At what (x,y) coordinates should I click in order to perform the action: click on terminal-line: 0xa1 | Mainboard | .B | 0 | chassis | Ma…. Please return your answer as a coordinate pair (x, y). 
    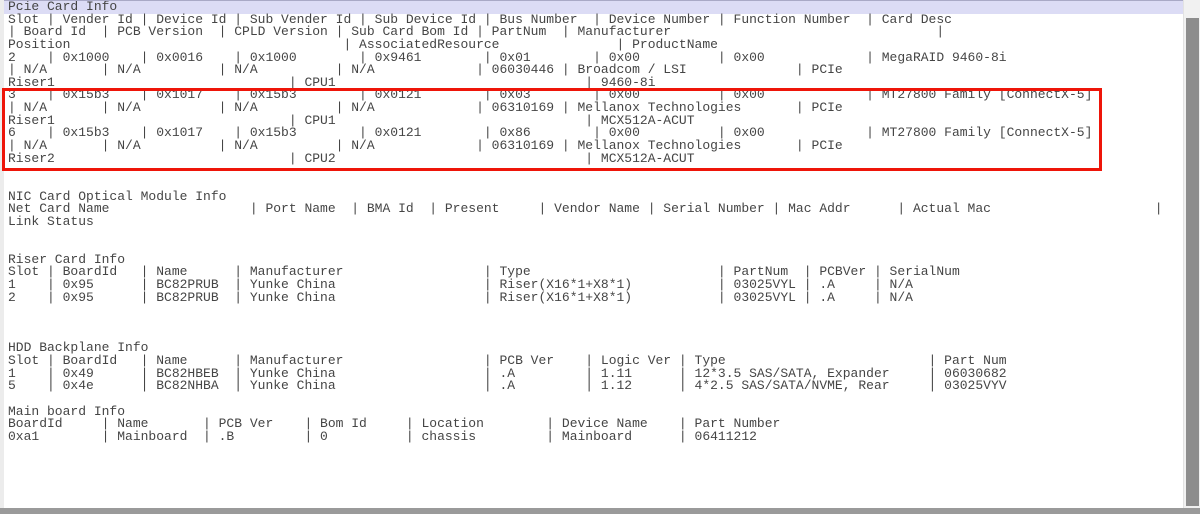
    Looking at the image, I should click on (382, 436).